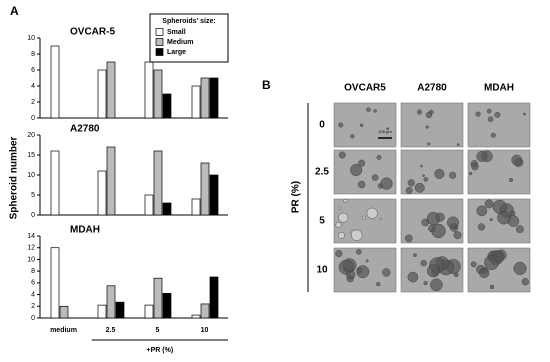 This screenshot has width=550, height=362. What do you see at coordinates (92, 32) in the screenshot?
I see `chart-title: OVCAR-5` at bounding box center [92, 32].